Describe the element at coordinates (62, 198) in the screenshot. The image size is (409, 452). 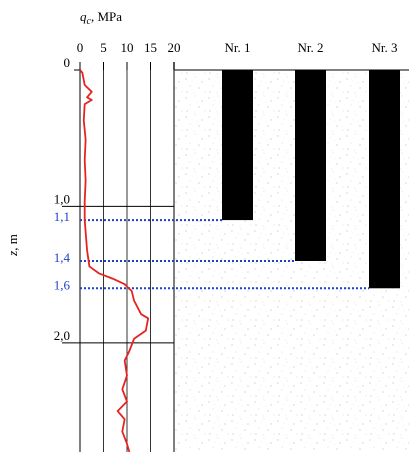
I see `y-tick-label: 1,0` at that location.